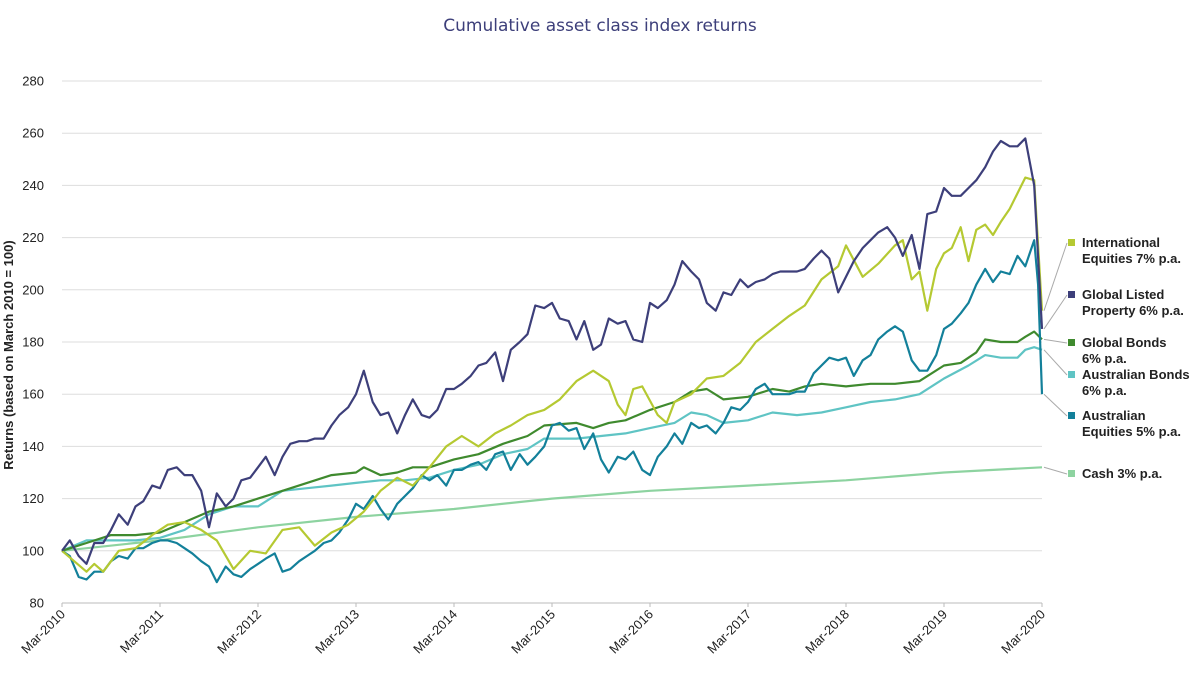  Describe the element at coordinates (33, 289) in the screenshot. I see `y-tick-label: 200` at that location.